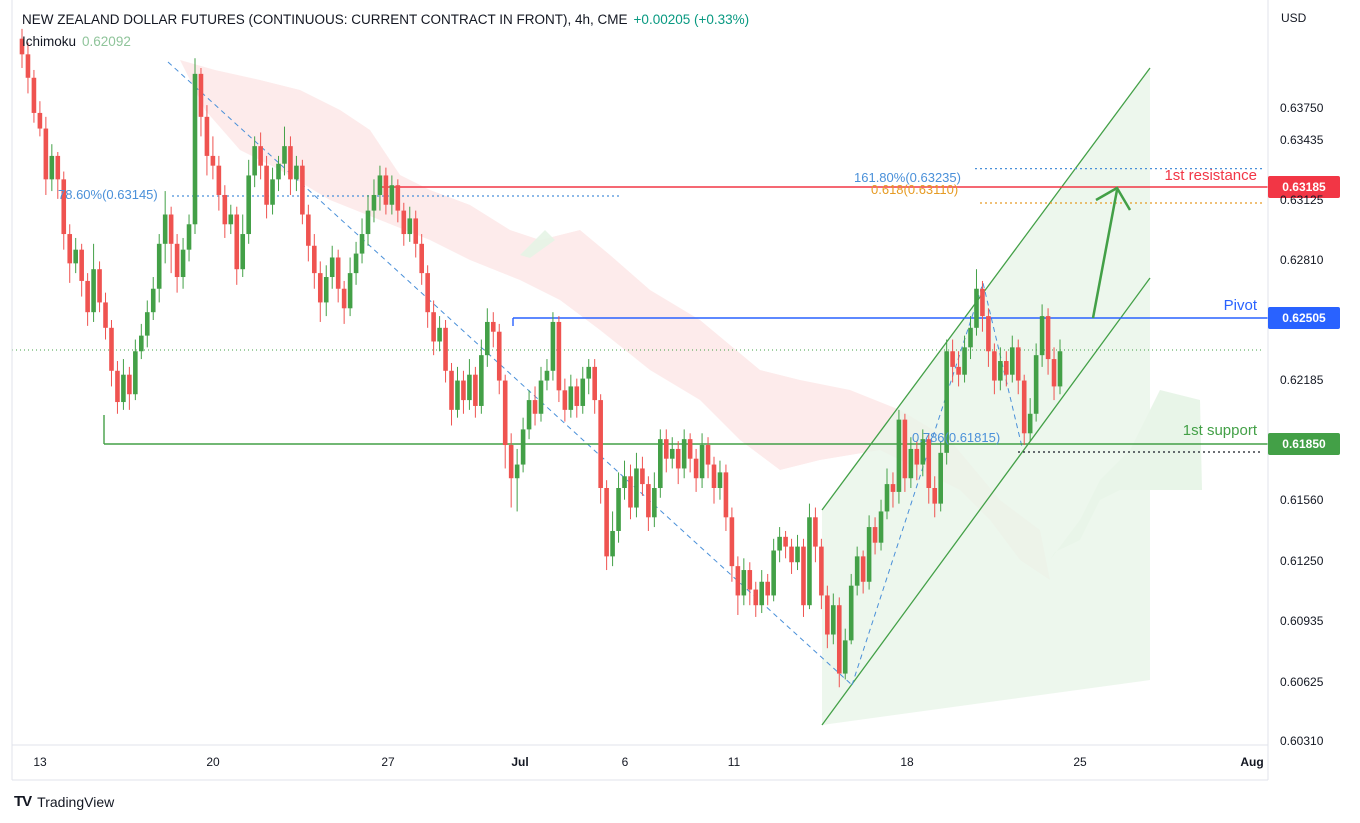 This screenshot has width=1360, height=823. I want to click on level-price-tag-text: 0.61850, so click(1304, 444).